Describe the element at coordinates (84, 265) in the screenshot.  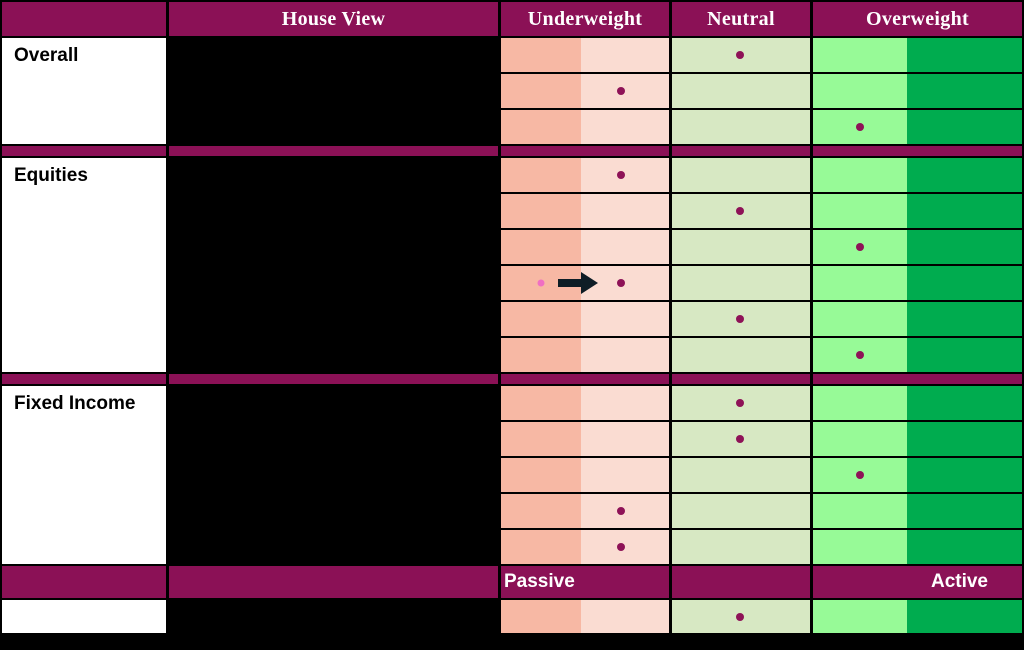
I see `section-label-equities: Equities` at that location.